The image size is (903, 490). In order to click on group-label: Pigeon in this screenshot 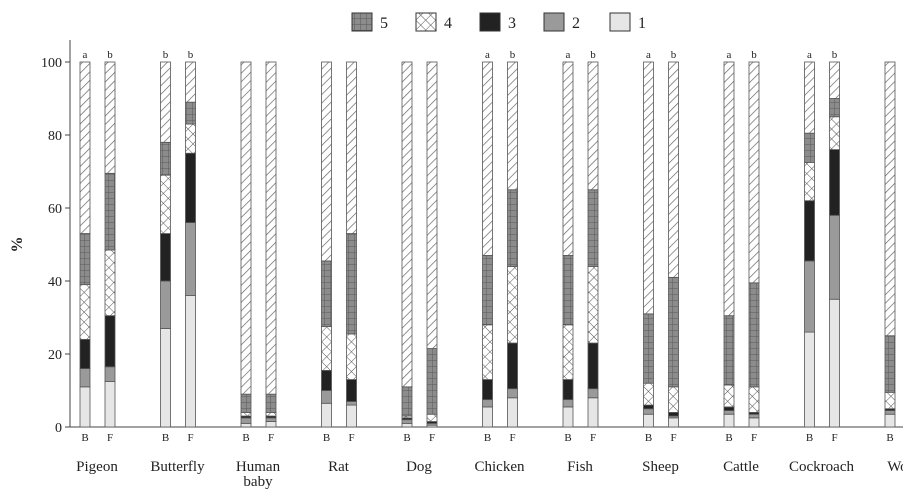, I will do `click(97, 467)`.